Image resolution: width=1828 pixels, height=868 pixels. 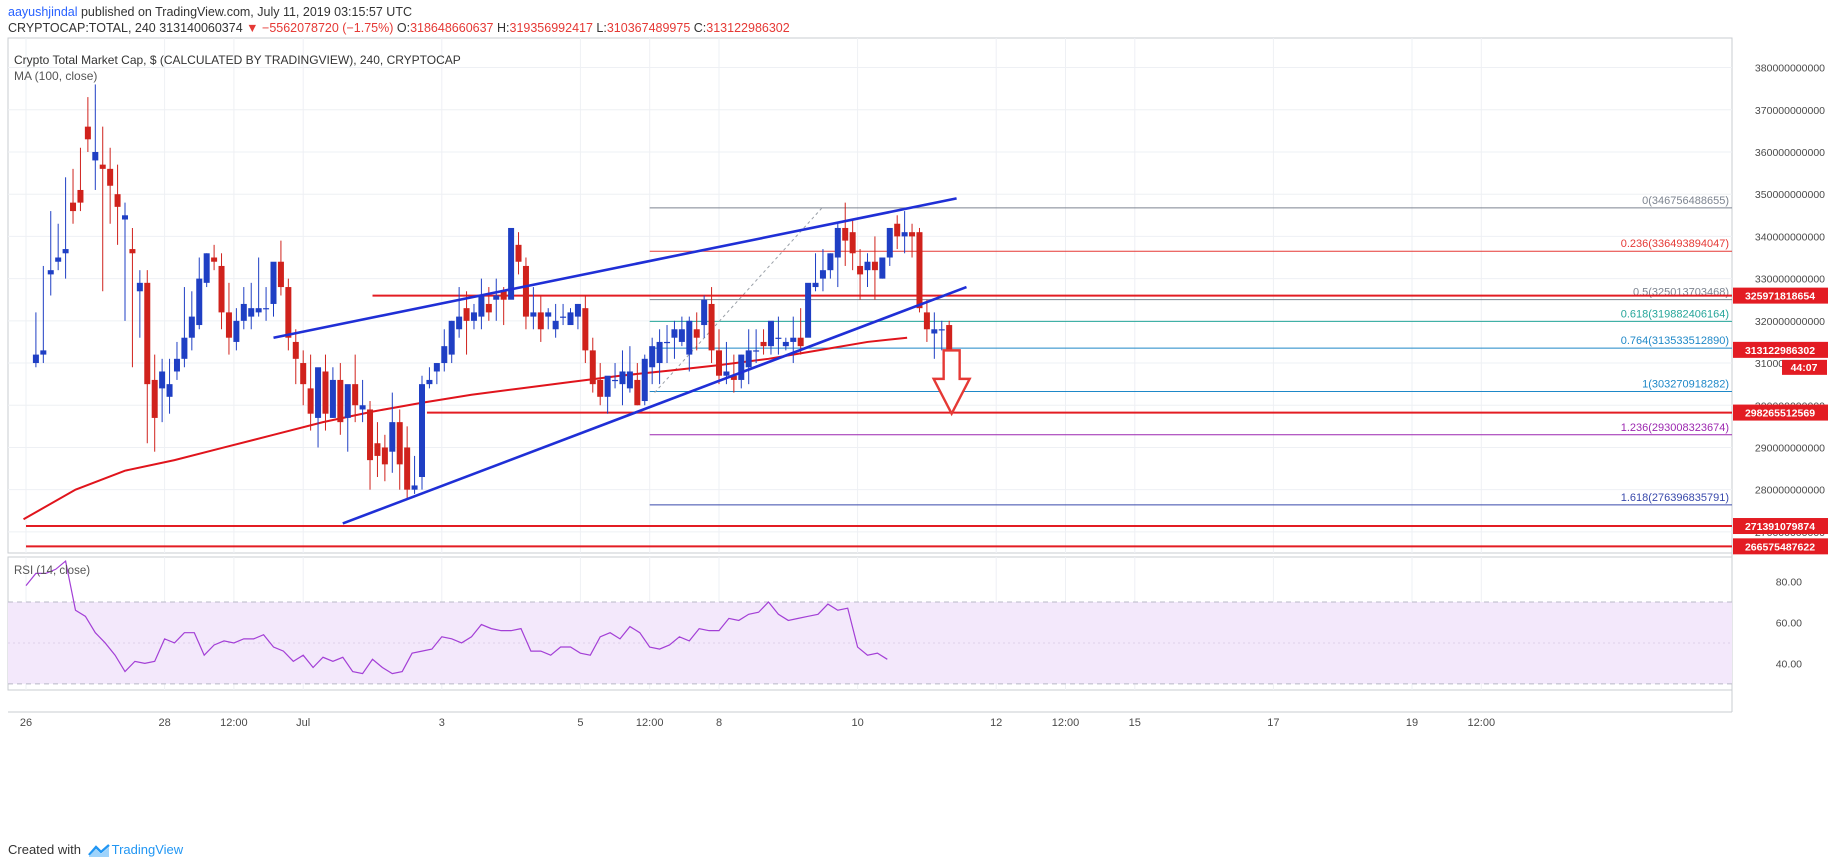 I want to click on price-axis-label: 350000000000, so click(x=1790, y=195).